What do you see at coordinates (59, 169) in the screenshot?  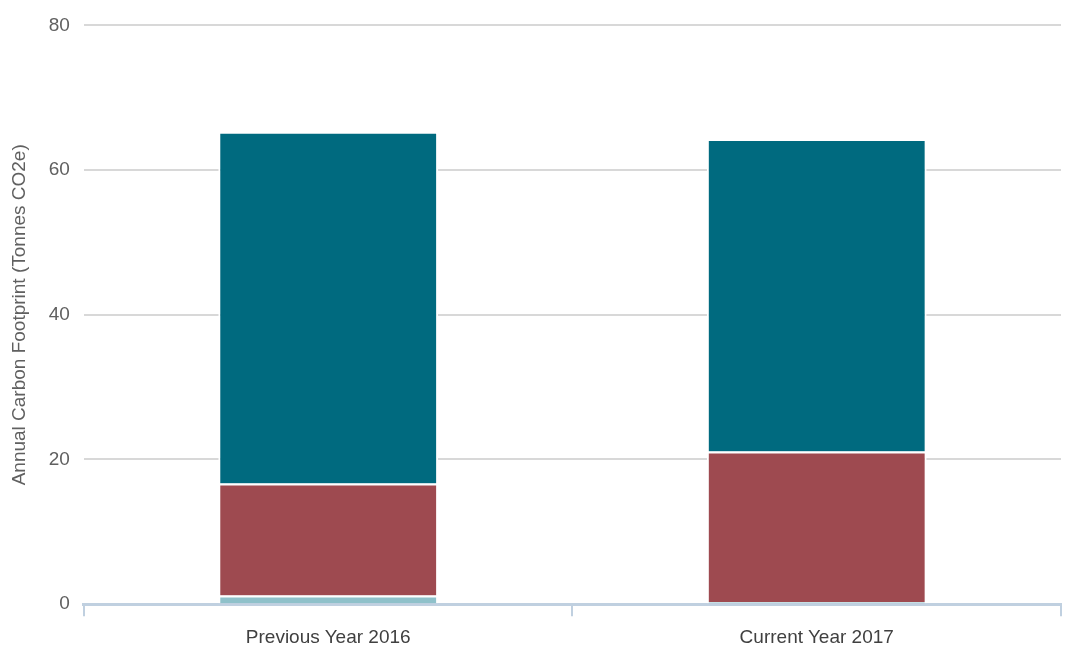 I see `y-tick-label: 60` at bounding box center [59, 169].